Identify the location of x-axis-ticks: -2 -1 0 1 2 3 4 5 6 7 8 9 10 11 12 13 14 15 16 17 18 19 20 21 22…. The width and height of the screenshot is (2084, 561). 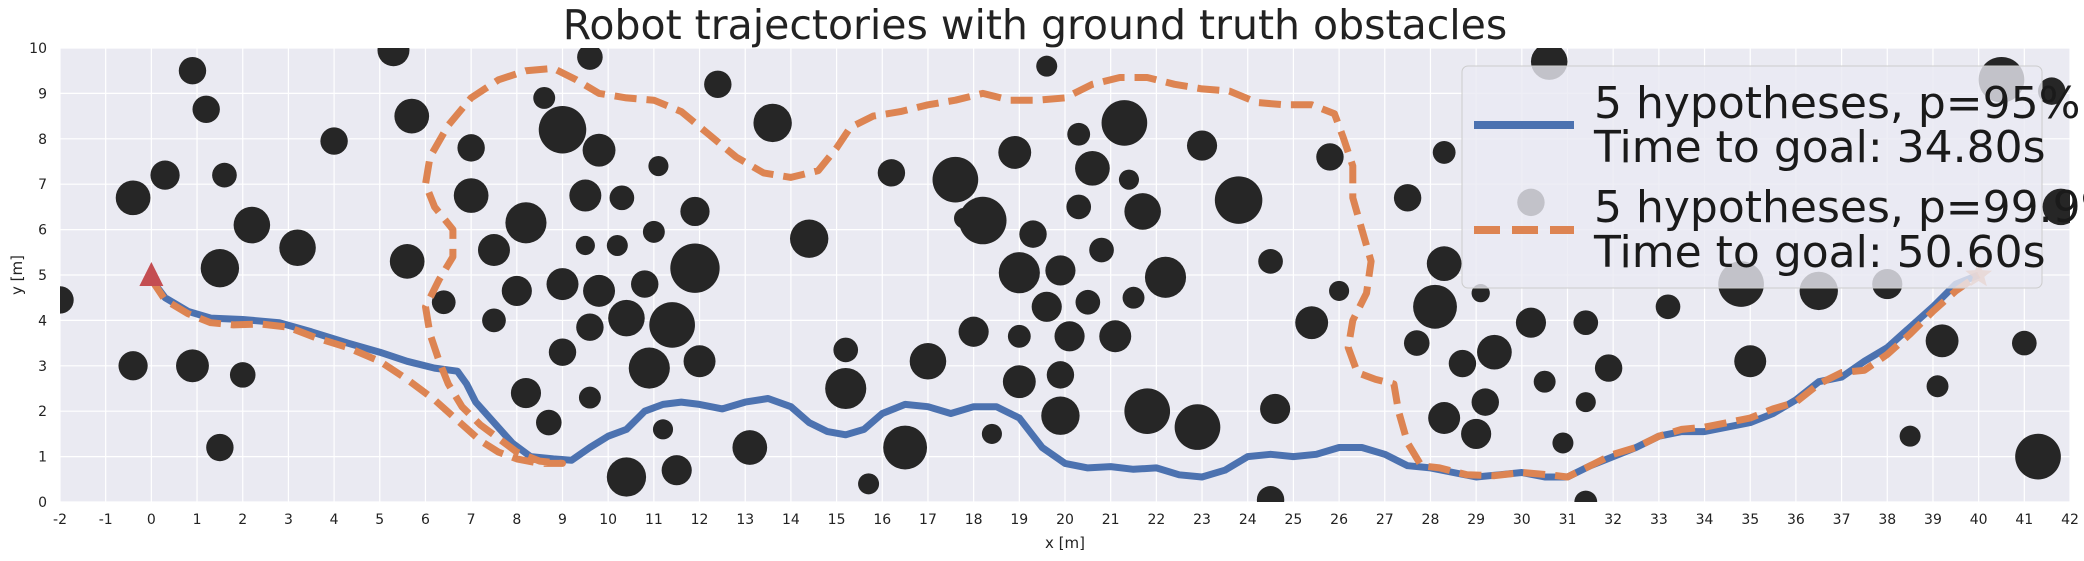
(1066, 520).